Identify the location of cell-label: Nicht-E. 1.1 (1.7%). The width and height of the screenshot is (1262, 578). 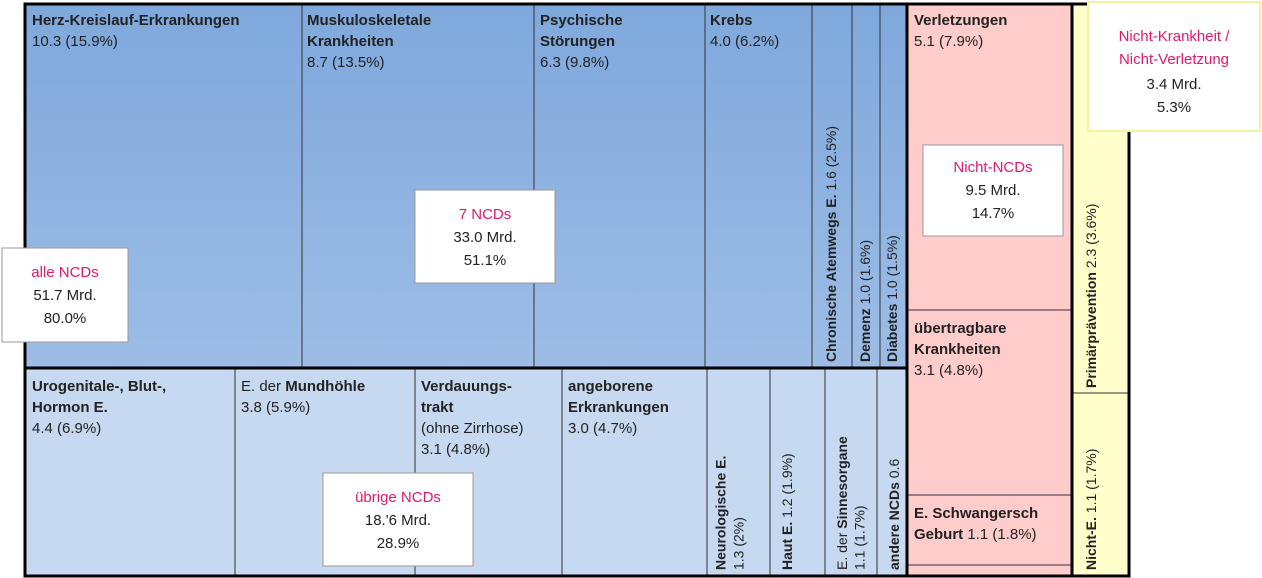
(1091, 509).